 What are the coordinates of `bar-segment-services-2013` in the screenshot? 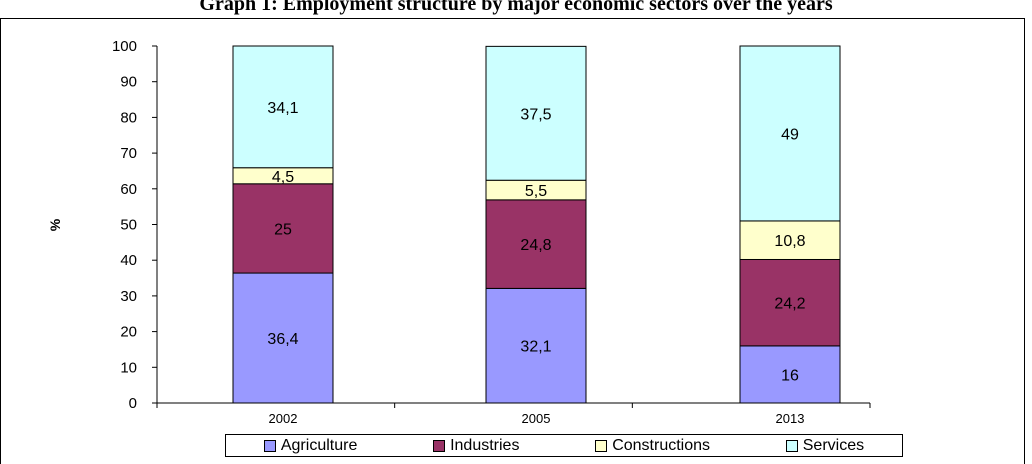 It's located at (790, 133).